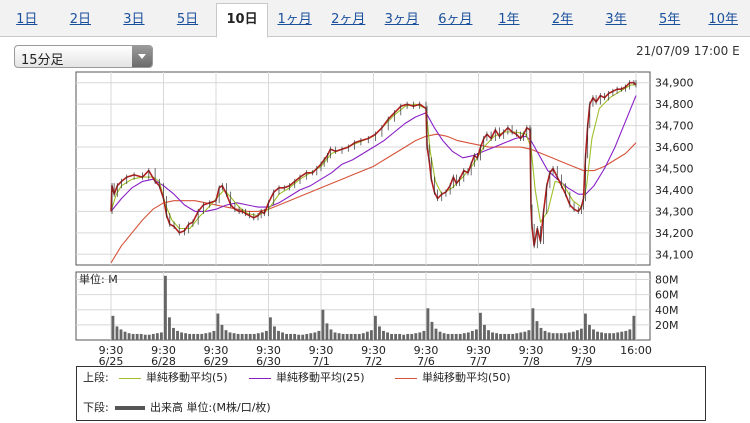  What do you see at coordinates (562, 19) in the screenshot?
I see `tab-2年: 2年` at bounding box center [562, 19].